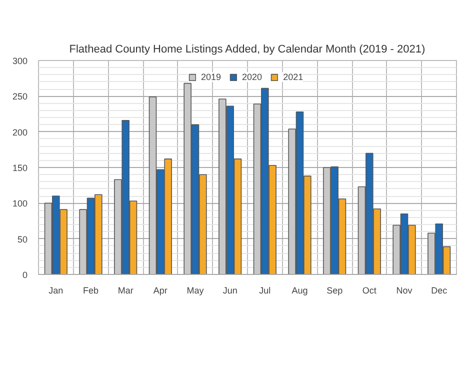  I want to click on x-tick-label: Mar, so click(126, 291).